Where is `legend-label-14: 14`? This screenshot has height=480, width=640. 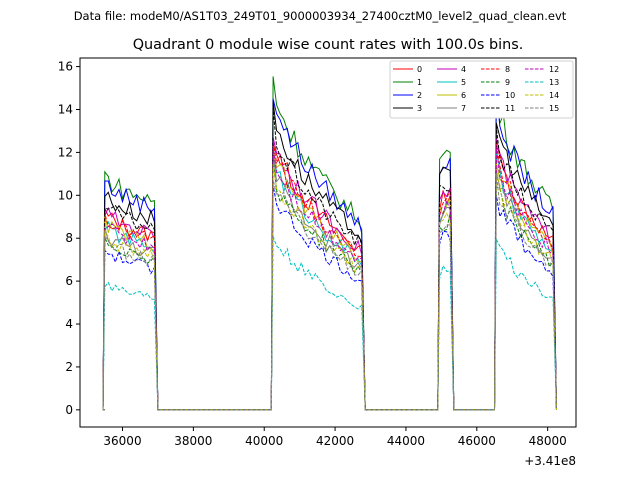
legend-label-14: 14 is located at coordinates (554, 95).